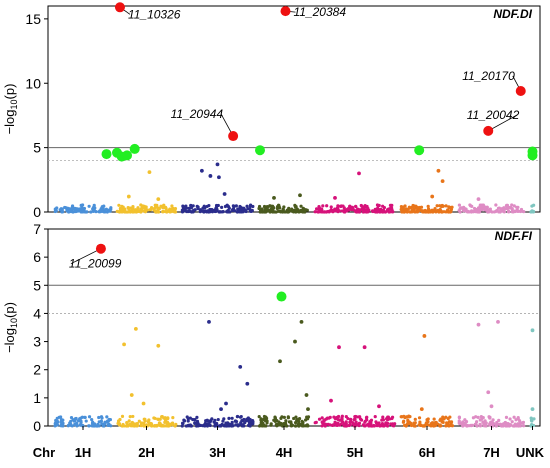  I want to click on x-tick-label: 4H, so click(284, 452).